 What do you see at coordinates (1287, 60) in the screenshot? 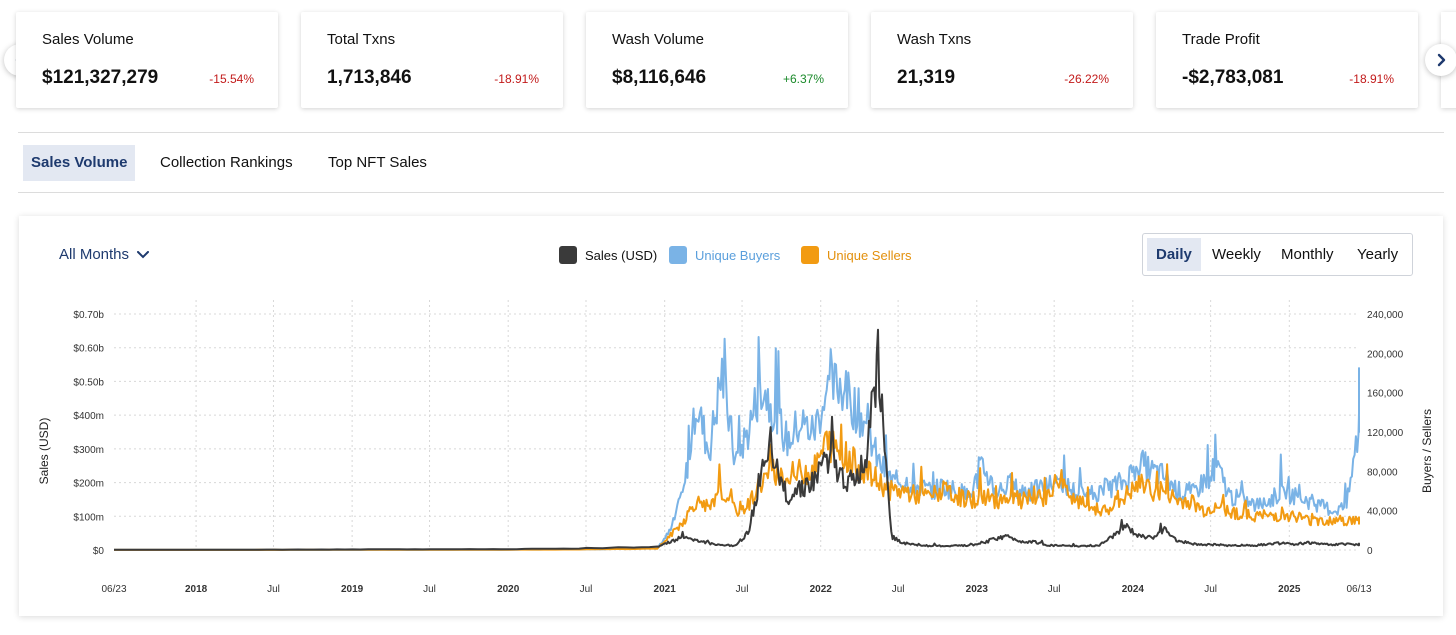
I see `stat-card-trade-profit: Trade Profit -$2,783,081 -18.91%` at bounding box center [1287, 60].